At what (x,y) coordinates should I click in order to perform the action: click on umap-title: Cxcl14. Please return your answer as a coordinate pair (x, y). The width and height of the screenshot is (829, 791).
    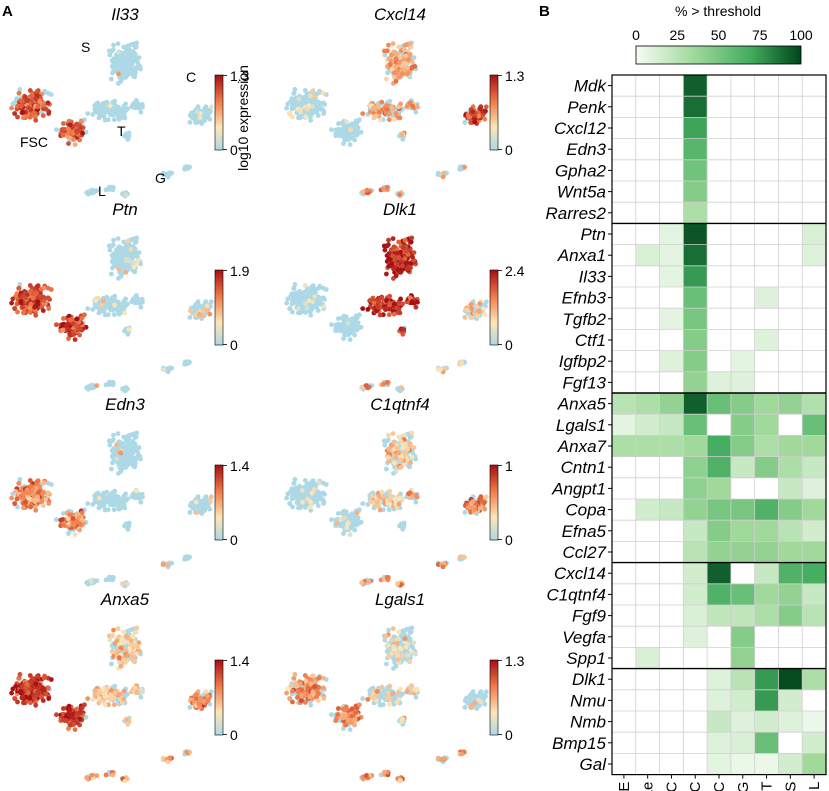
    Looking at the image, I should click on (400, 14).